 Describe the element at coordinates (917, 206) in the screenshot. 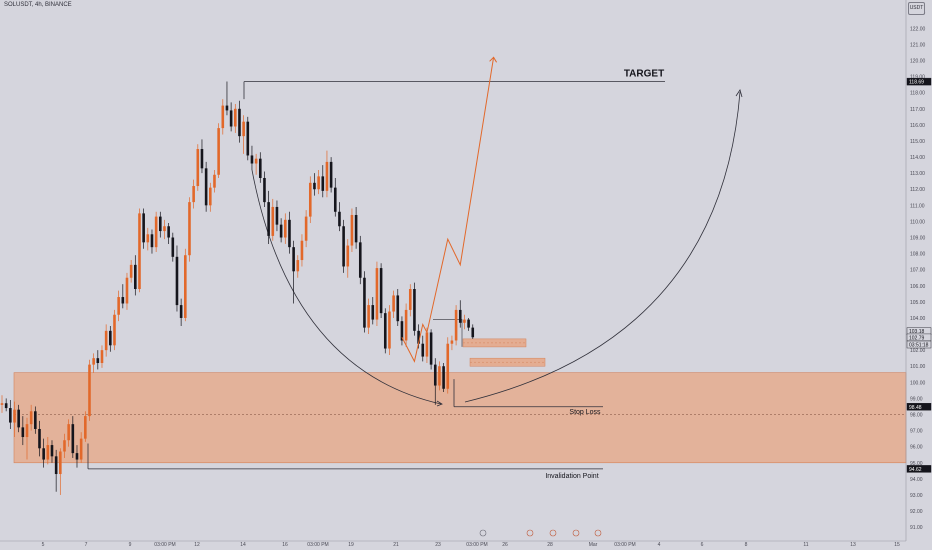

I see `y-tick-label: 111.00` at that location.